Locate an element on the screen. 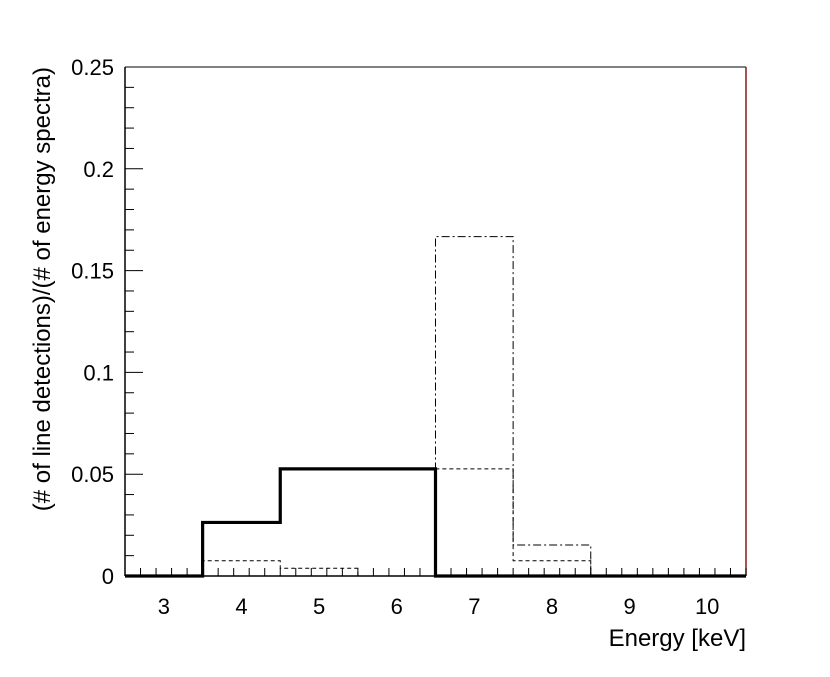 Image resolution: width=830 pixels, height=677 pixels. x-tick-label: 3 is located at coordinates (164, 606).